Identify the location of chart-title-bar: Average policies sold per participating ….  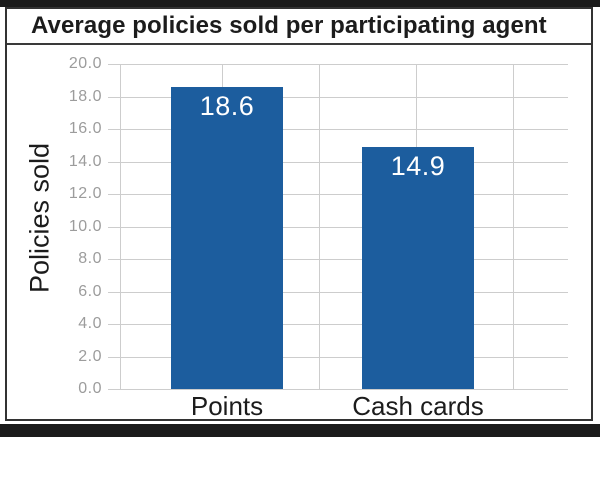
(299, 27).